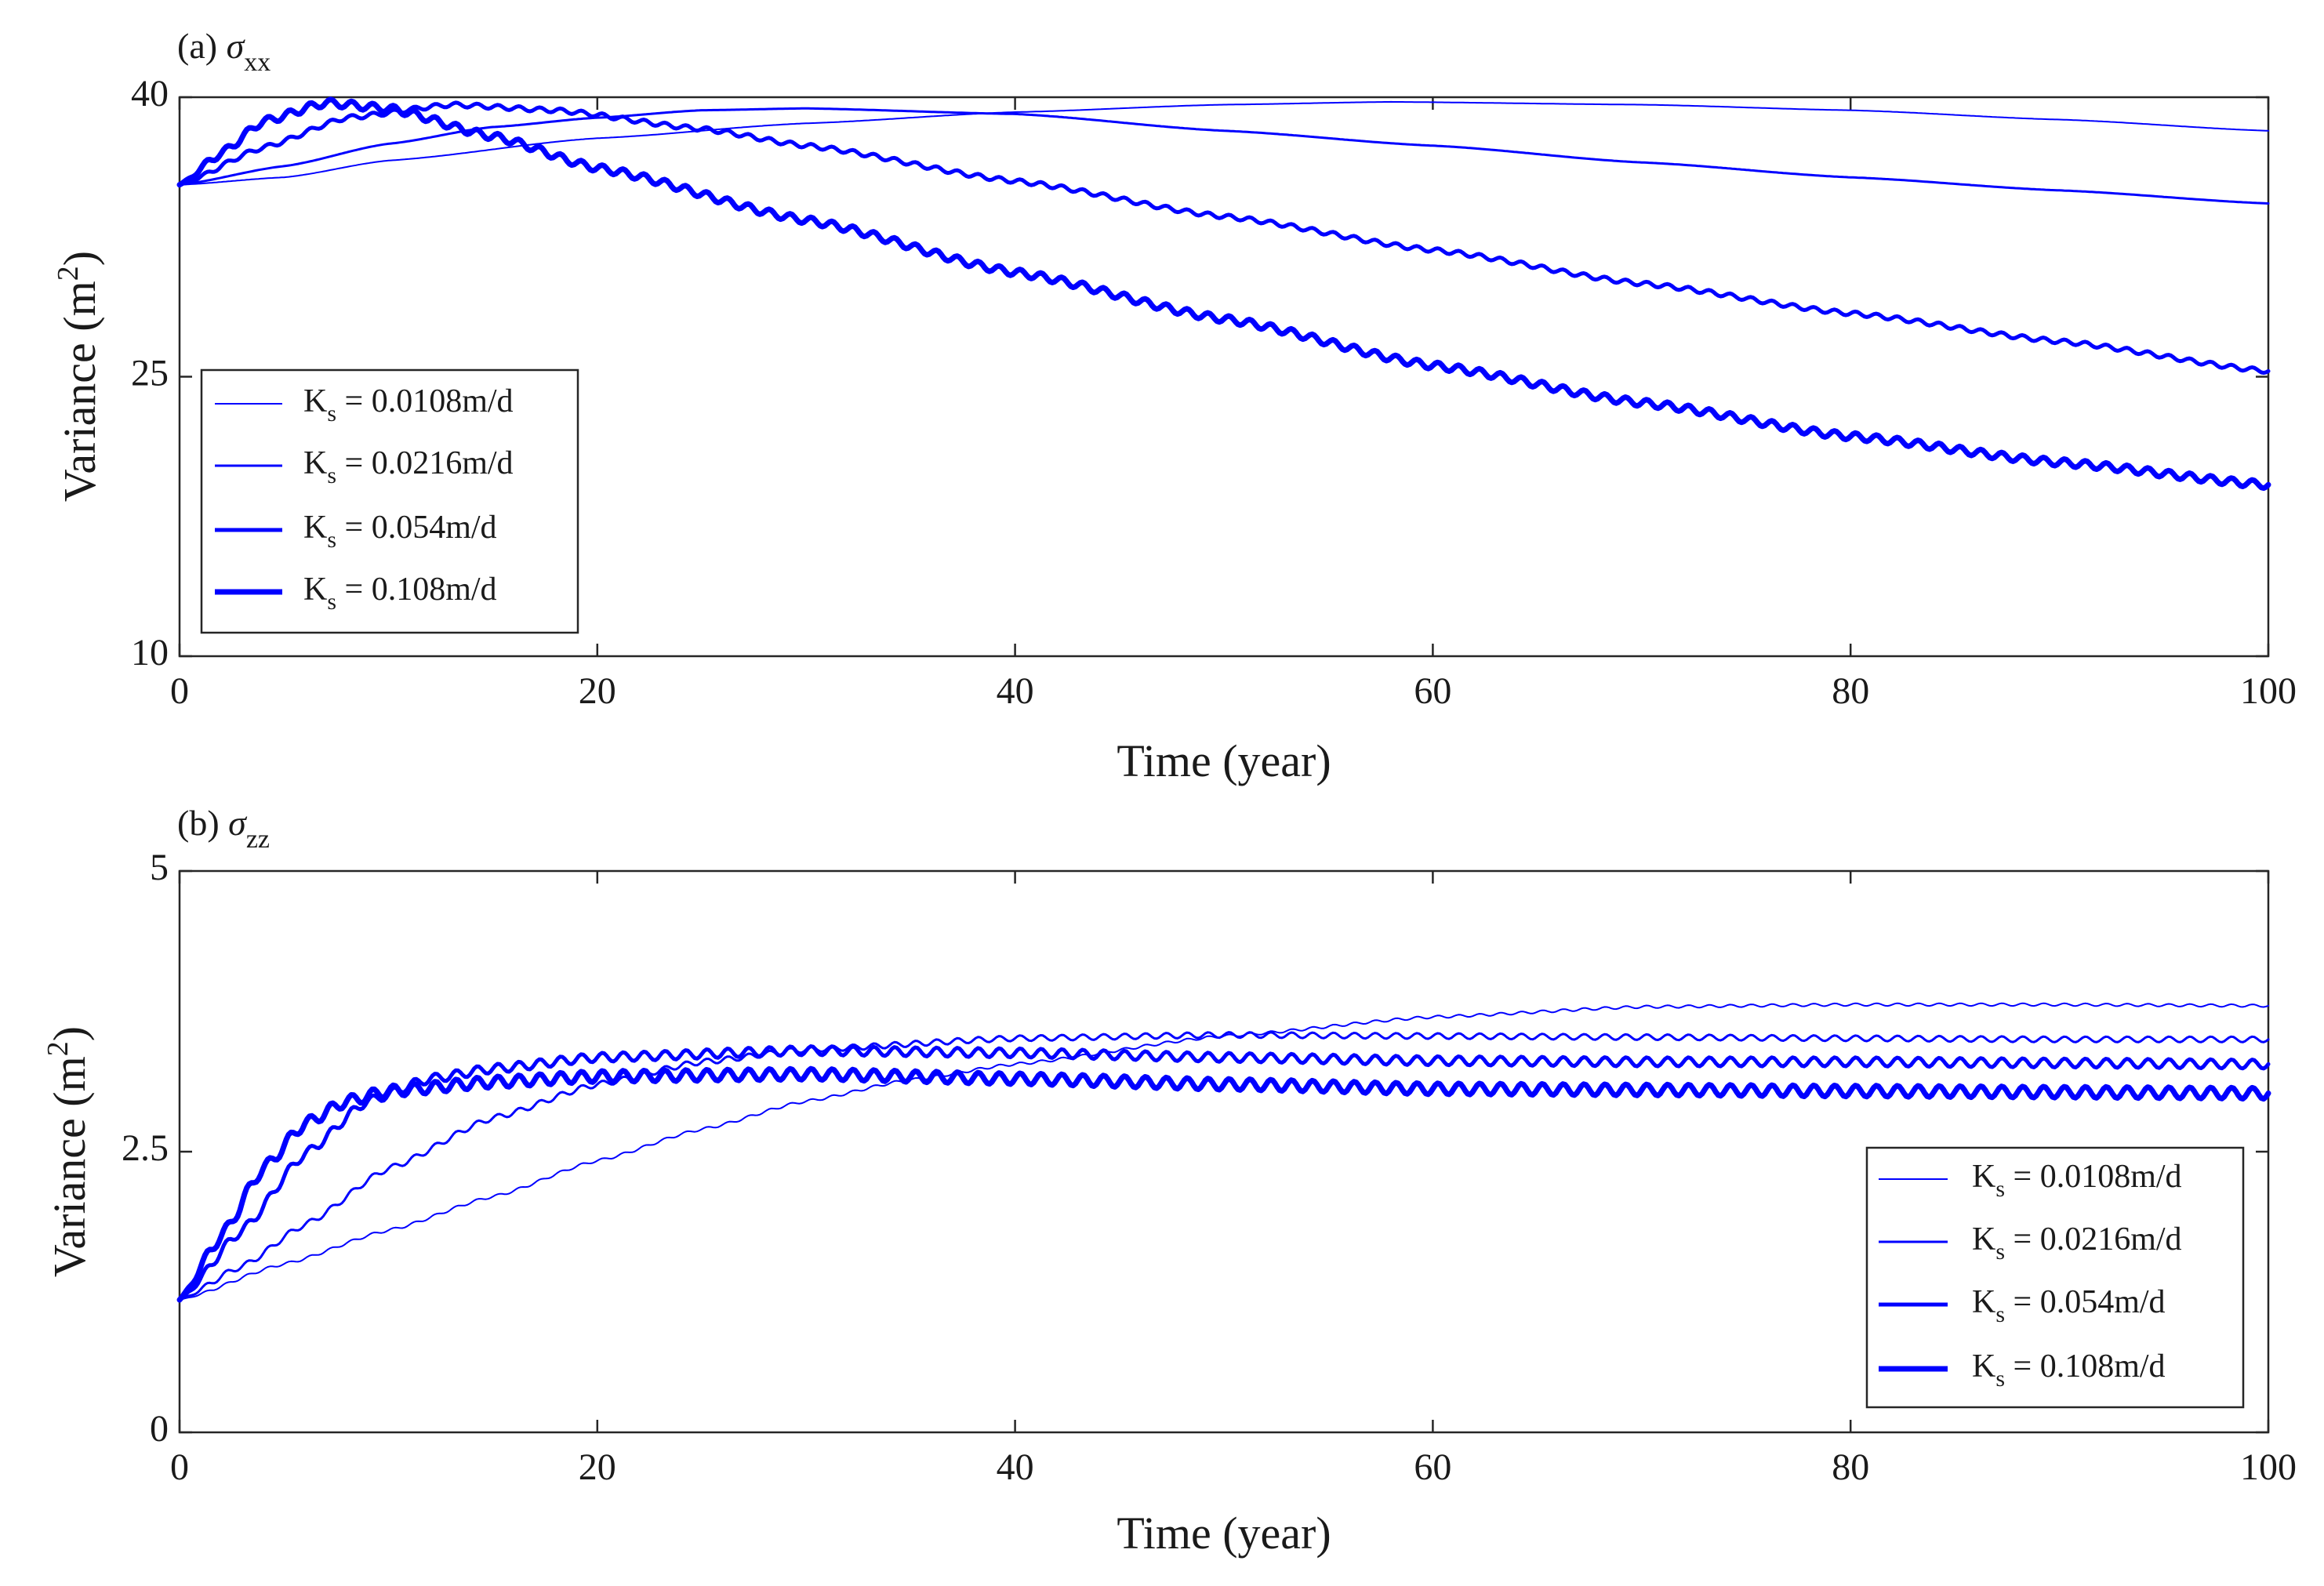 The image size is (2324, 1586). What do you see at coordinates (150, 652) in the screenshot?
I see `y-tick-label: 10` at bounding box center [150, 652].